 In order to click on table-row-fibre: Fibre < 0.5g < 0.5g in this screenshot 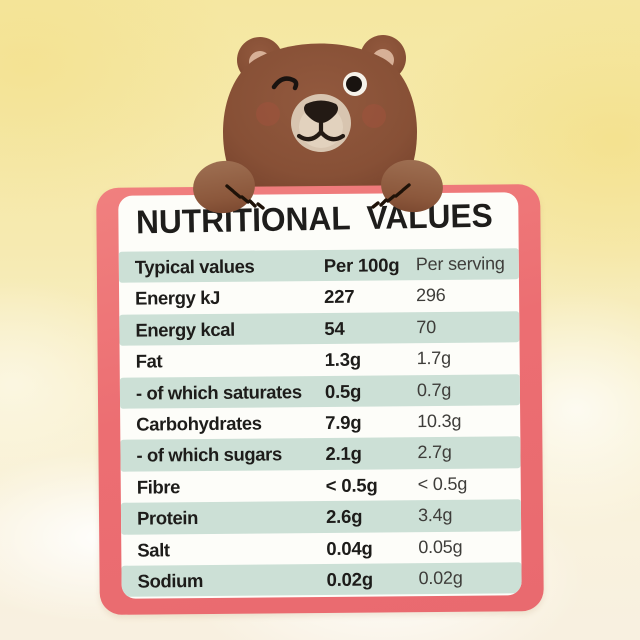, I will do `click(321, 485)`.